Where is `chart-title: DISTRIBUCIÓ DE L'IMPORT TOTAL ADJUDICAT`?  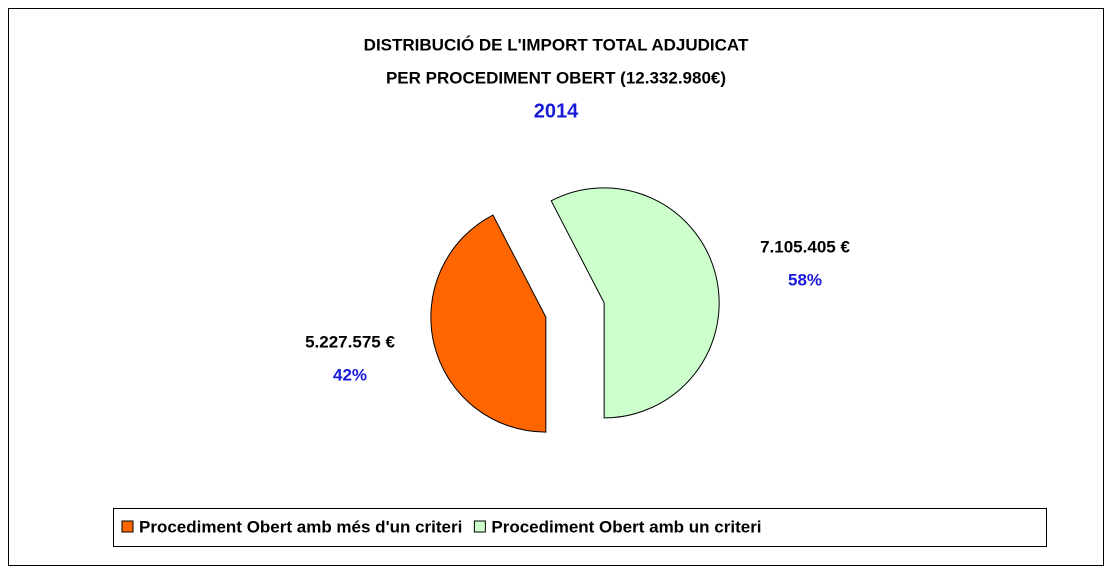
chart-title: DISTRIBUCIÓ DE L'IMPORT TOTAL ADJUDICAT is located at coordinates (556, 44).